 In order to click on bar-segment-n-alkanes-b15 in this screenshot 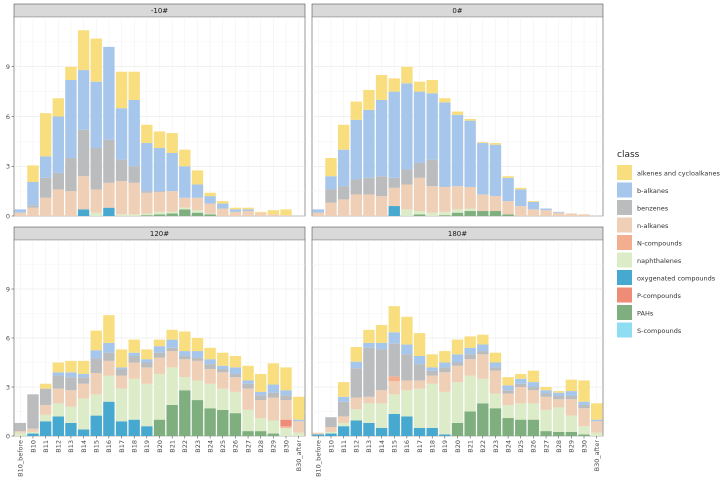, I will do `click(394, 388)`.